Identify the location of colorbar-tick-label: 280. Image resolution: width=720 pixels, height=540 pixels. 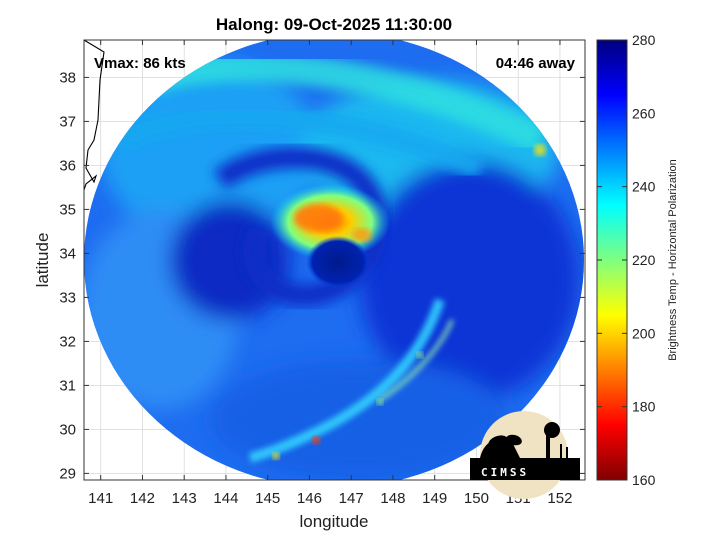
(644, 40).